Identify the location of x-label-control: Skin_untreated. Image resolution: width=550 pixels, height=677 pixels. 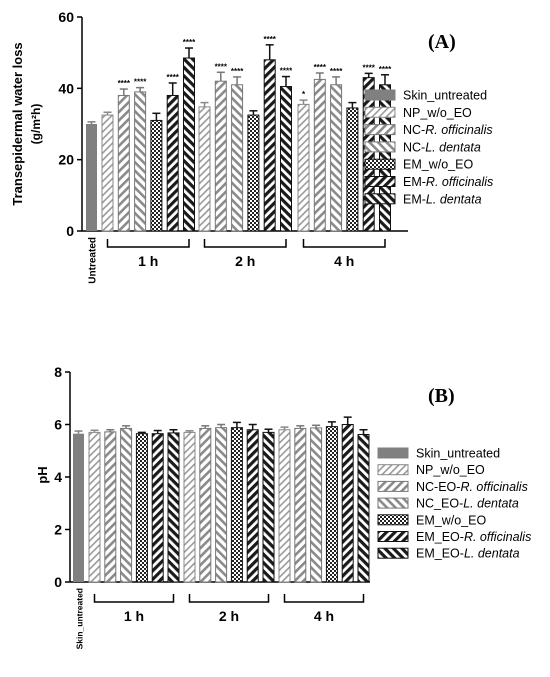
(80, 618).